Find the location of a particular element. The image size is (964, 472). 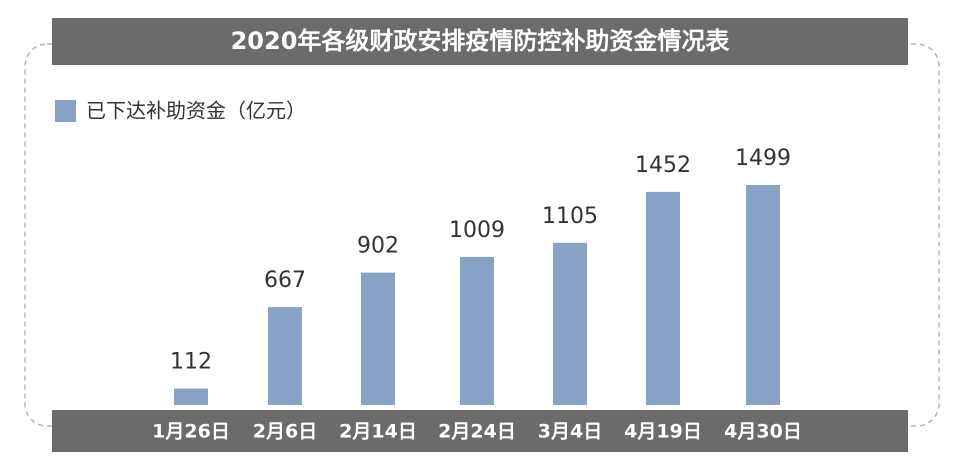

x-tick-label: 2月14日 is located at coordinates (378, 432).